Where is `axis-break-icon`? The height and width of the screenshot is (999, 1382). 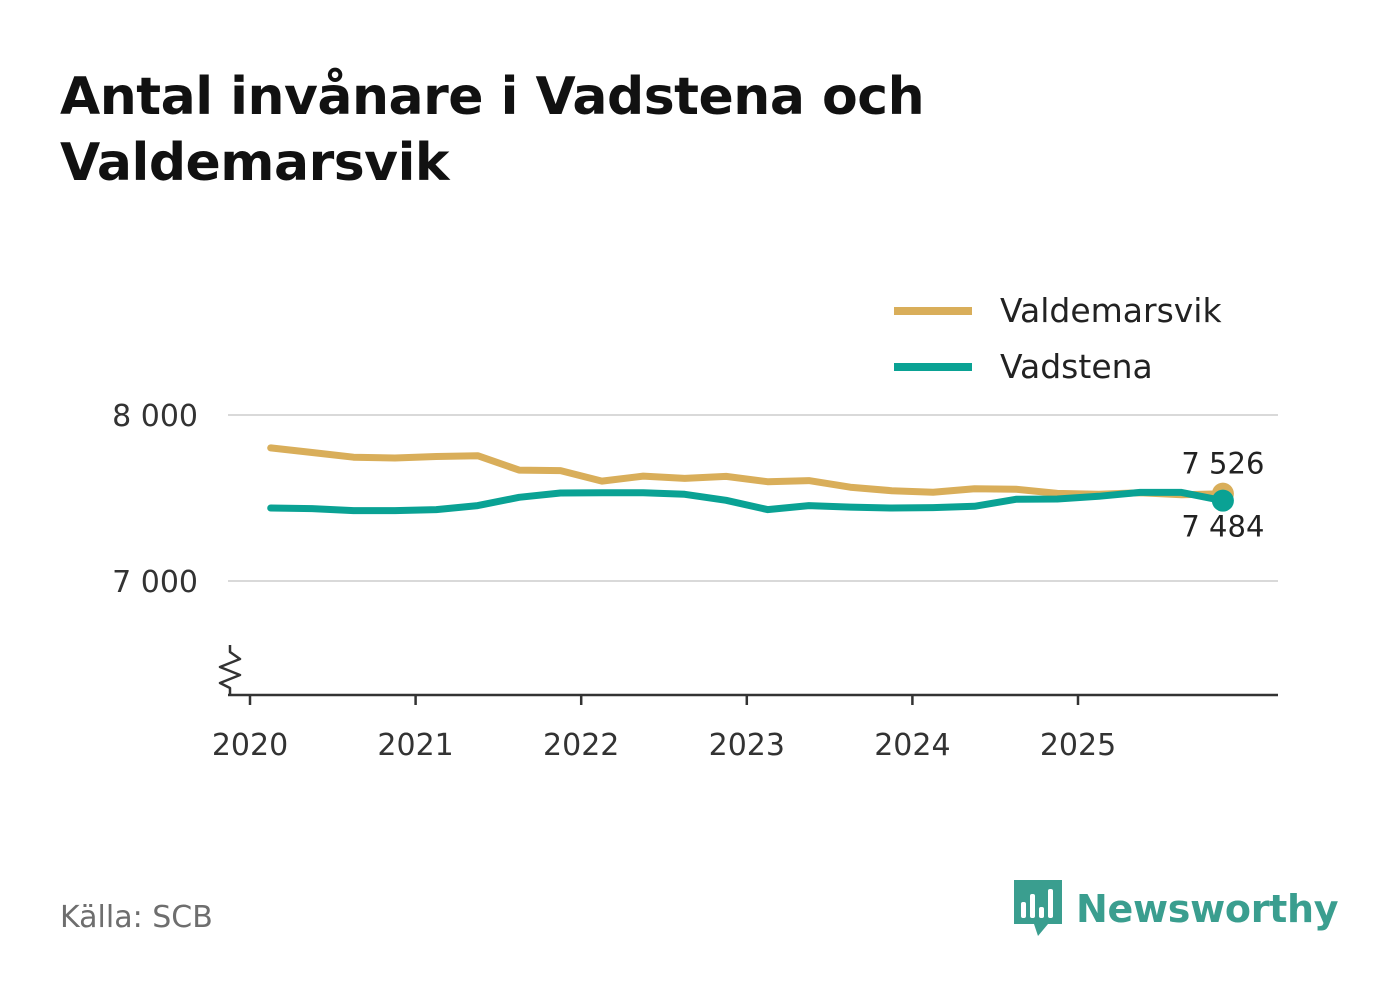
axis-break-icon is located at coordinates (230, 670).